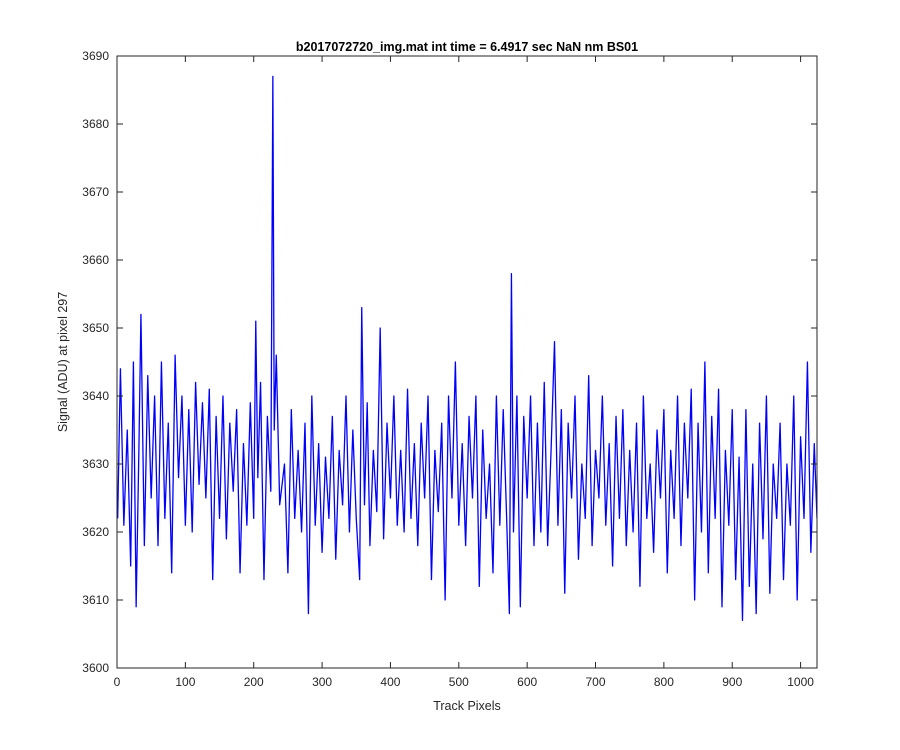 The height and width of the screenshot is (750, 900). What do you see at coordinates (117, 682) in the screenshot?
I see `x-tick-label: 0` at bounding box center [117, 682].